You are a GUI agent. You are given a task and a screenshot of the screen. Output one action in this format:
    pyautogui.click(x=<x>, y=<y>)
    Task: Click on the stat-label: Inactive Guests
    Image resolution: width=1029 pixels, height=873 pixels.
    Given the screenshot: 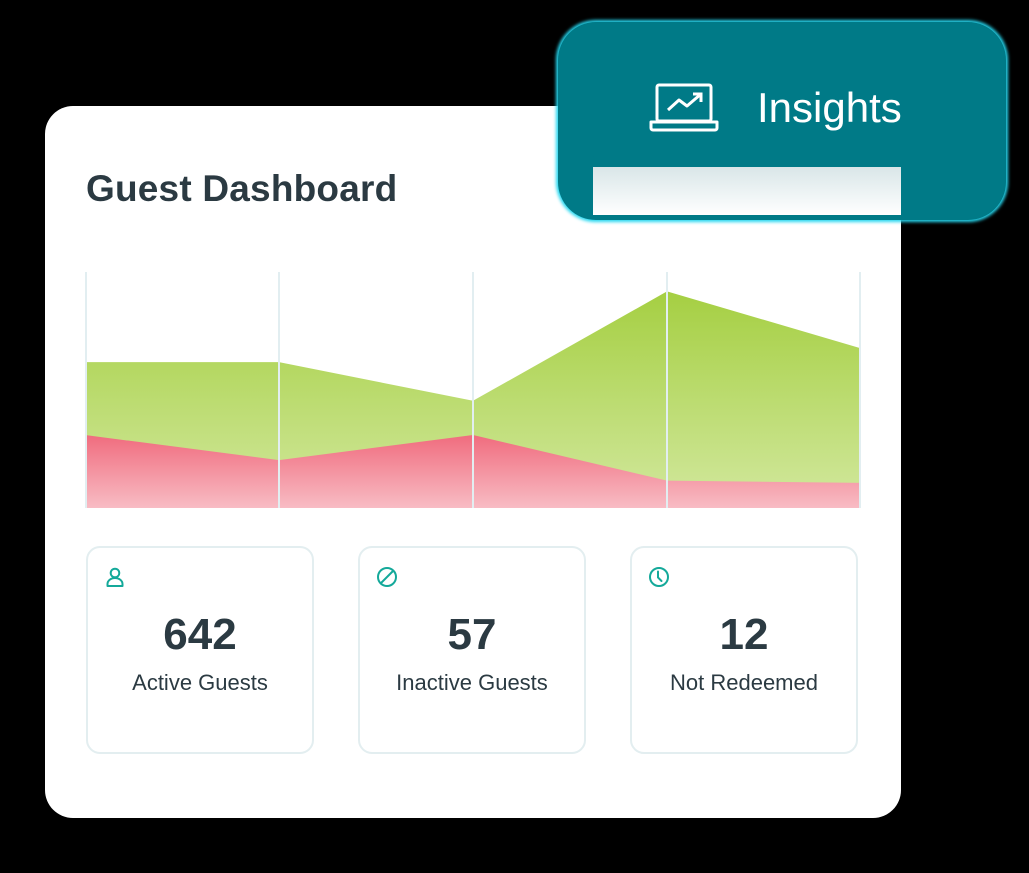 What is the action you would take?
    pyautogui.click(x=472, y=682)
    